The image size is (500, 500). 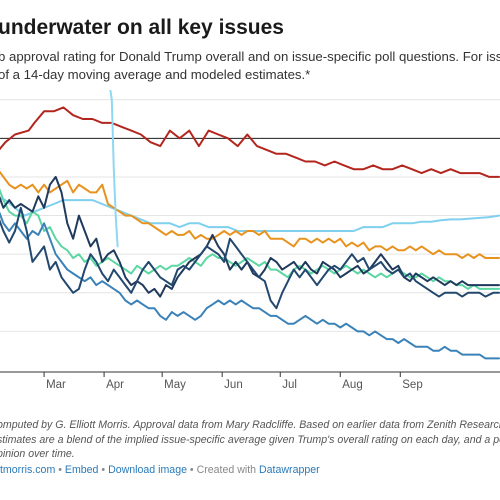 What do you see at coordinates (233, 385) in the screenshot?
I see `x-tick-label: Jun` at bounding box center [233, 385].